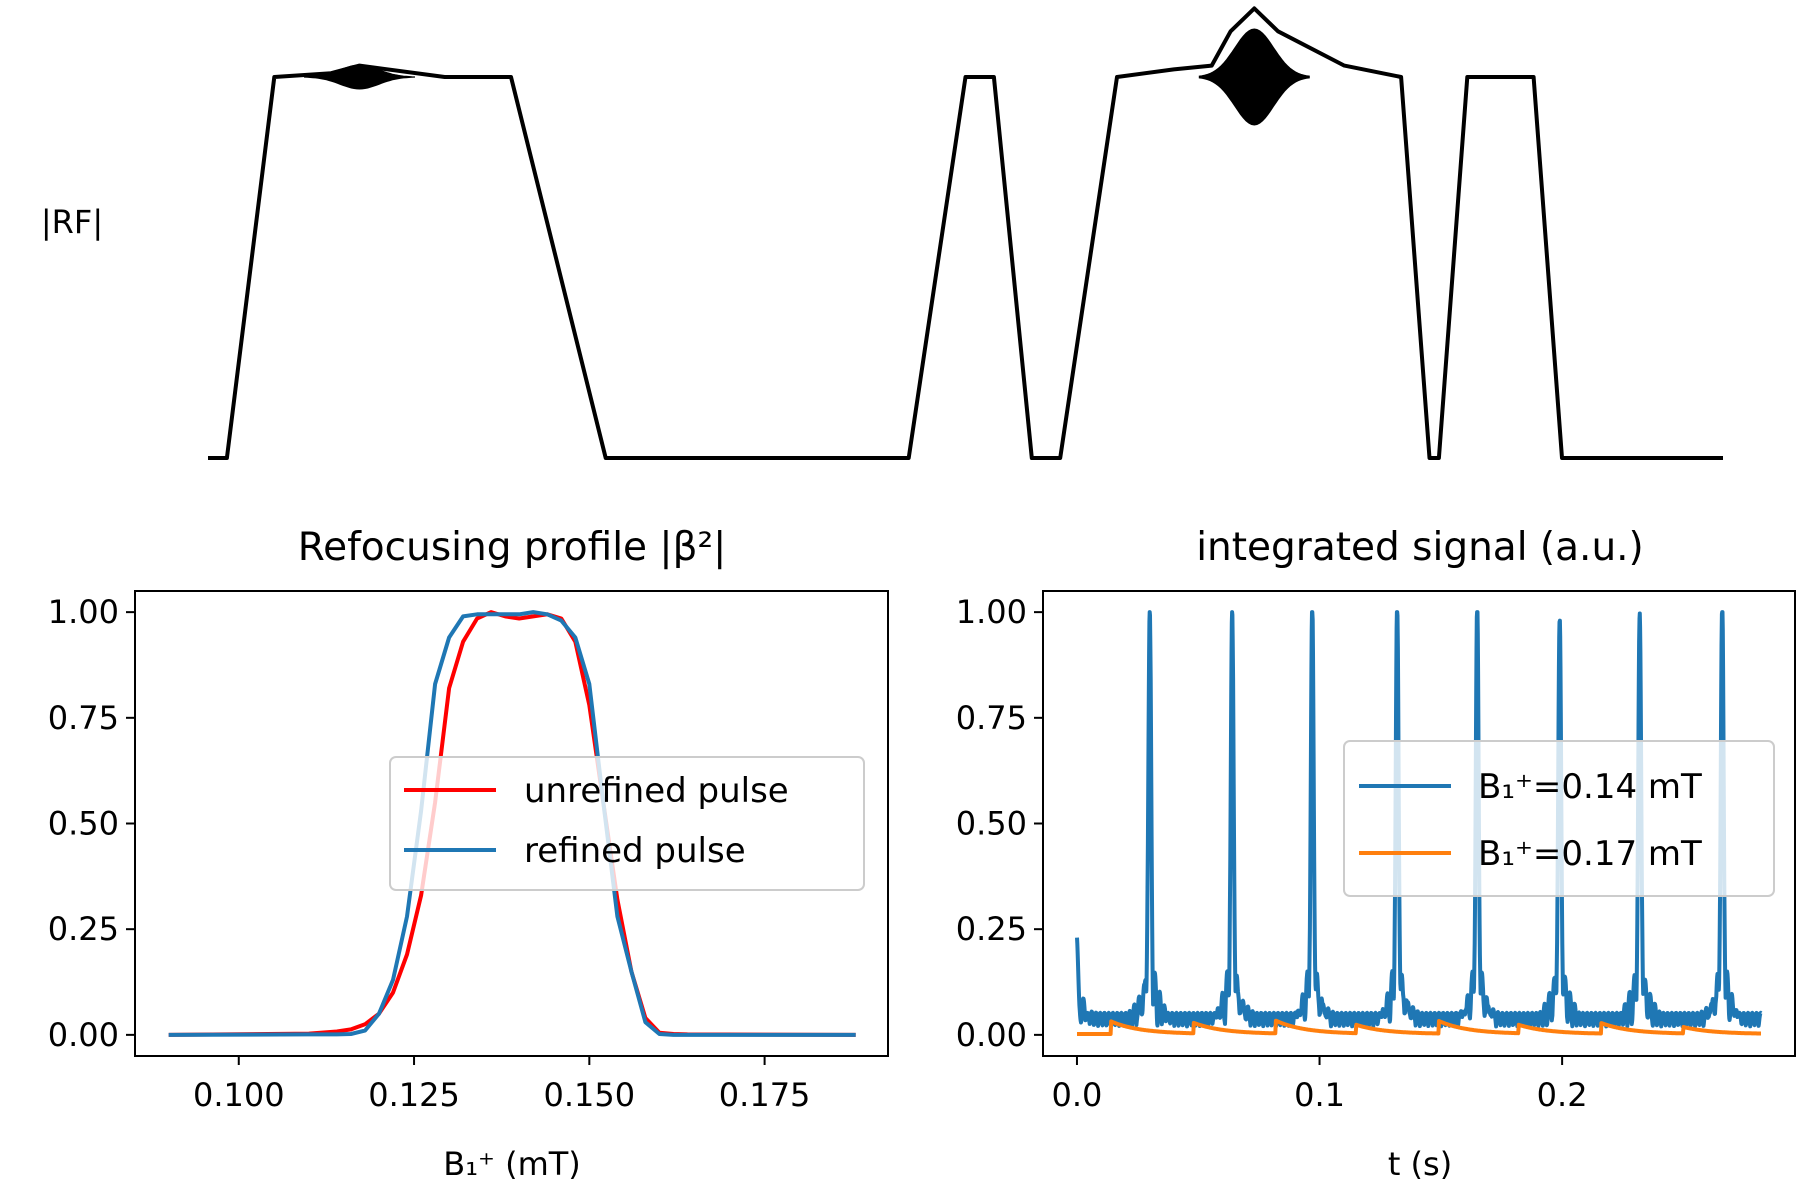  I want to click on x-tick-label: 0.175, so click(765, 1095).